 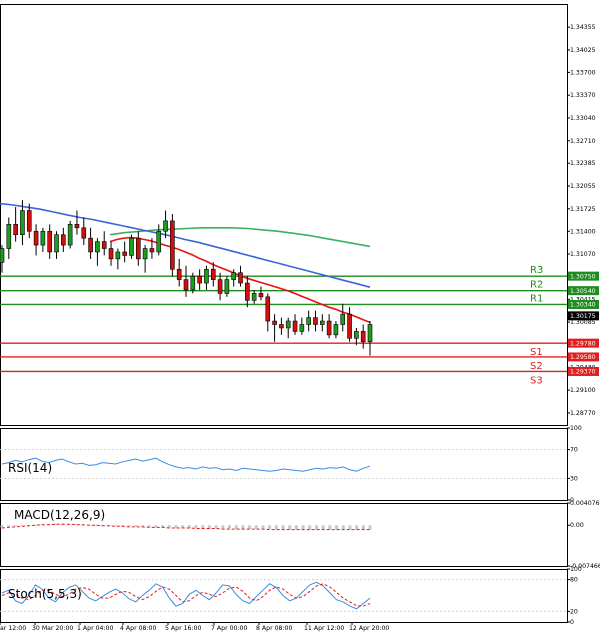 I want to click on current-price-text: 1.30175, so click(x=583, y=316).